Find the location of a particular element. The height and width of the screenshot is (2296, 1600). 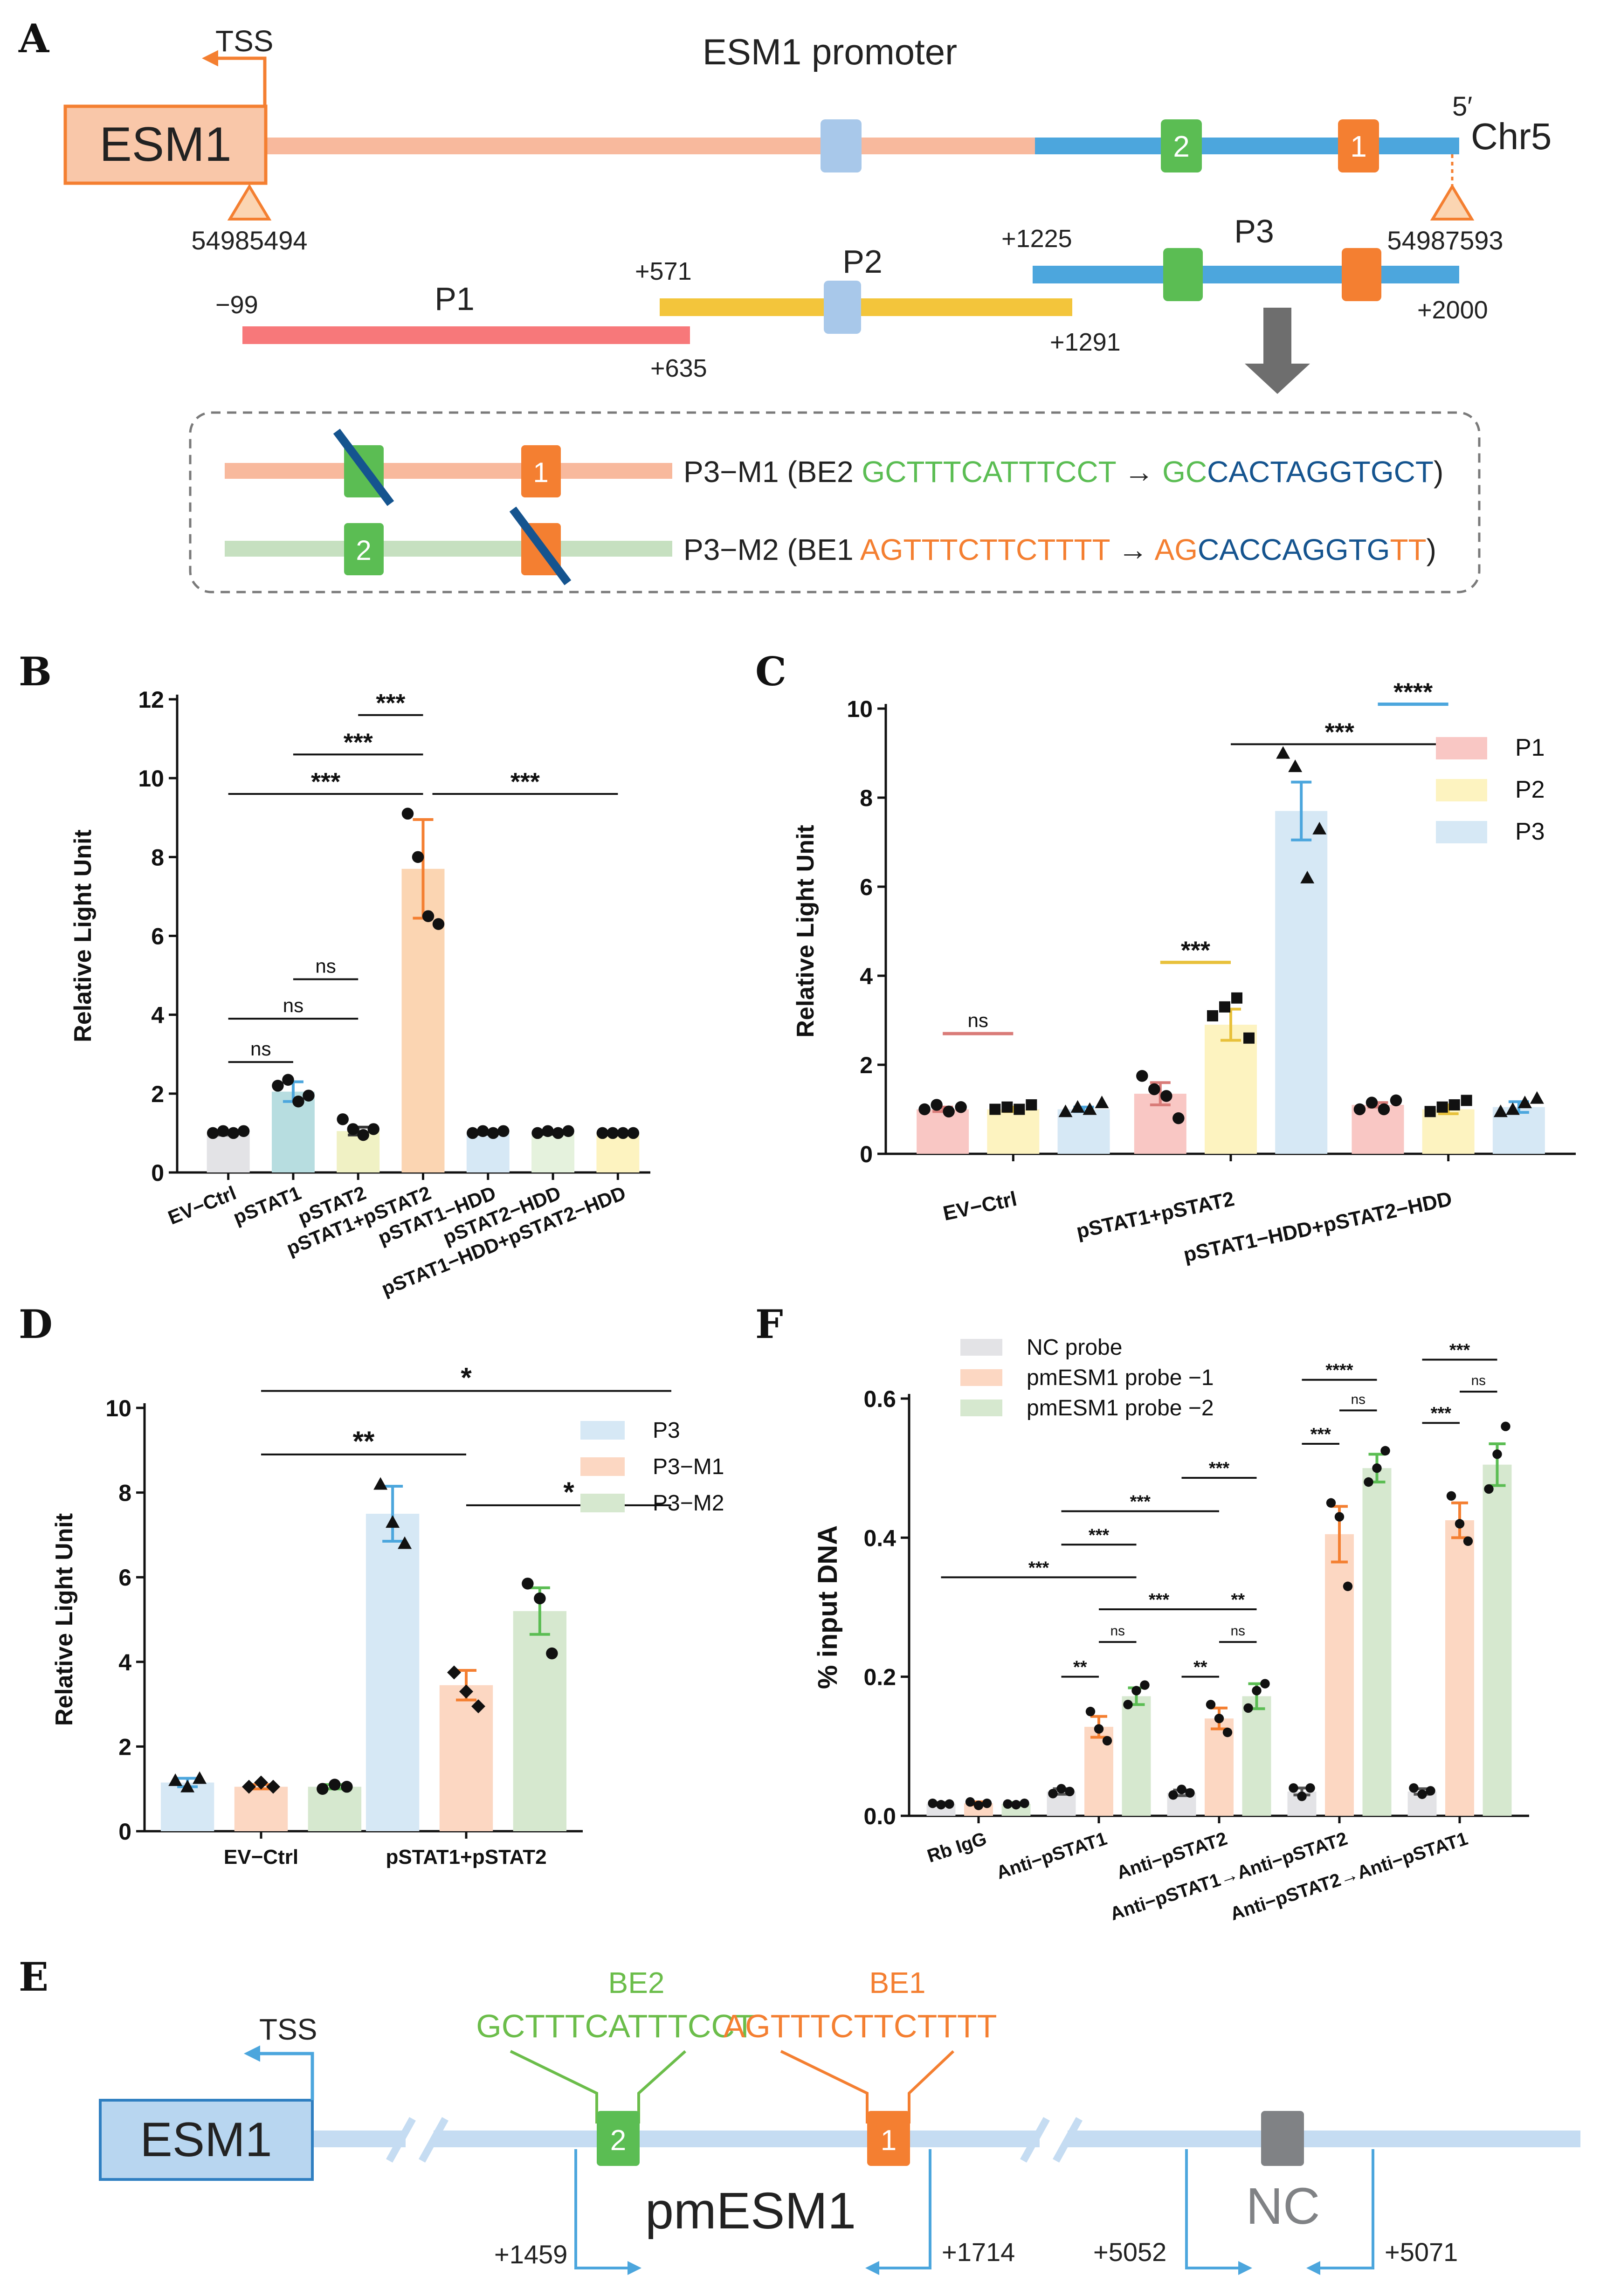

gene-label-esm1-e: ESM1 is located at coordinates (206, 2140).